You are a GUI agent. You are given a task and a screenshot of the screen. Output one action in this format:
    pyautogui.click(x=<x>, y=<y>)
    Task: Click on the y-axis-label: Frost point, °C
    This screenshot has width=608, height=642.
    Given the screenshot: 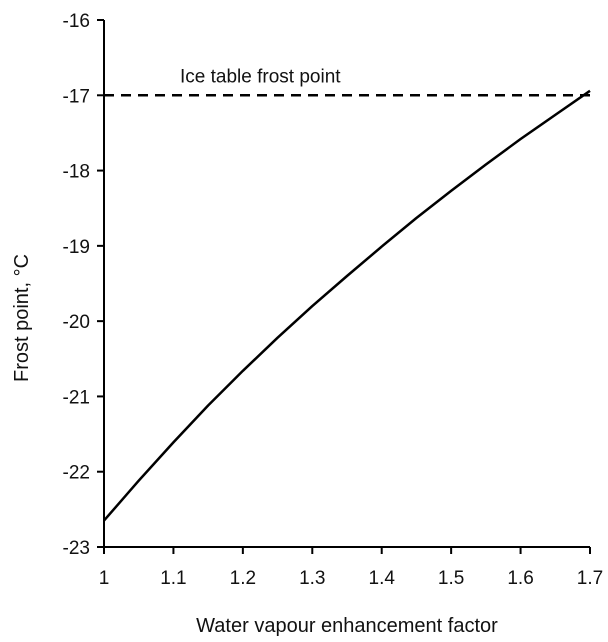 What is the action you would take?
    pyautogui.click(x=22, y=318)
    